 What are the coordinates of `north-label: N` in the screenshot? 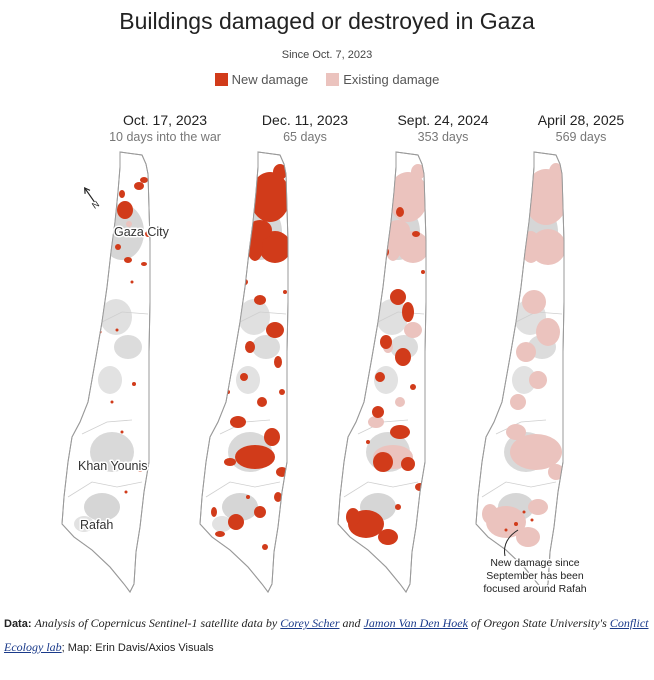 It's located at (95, 205).